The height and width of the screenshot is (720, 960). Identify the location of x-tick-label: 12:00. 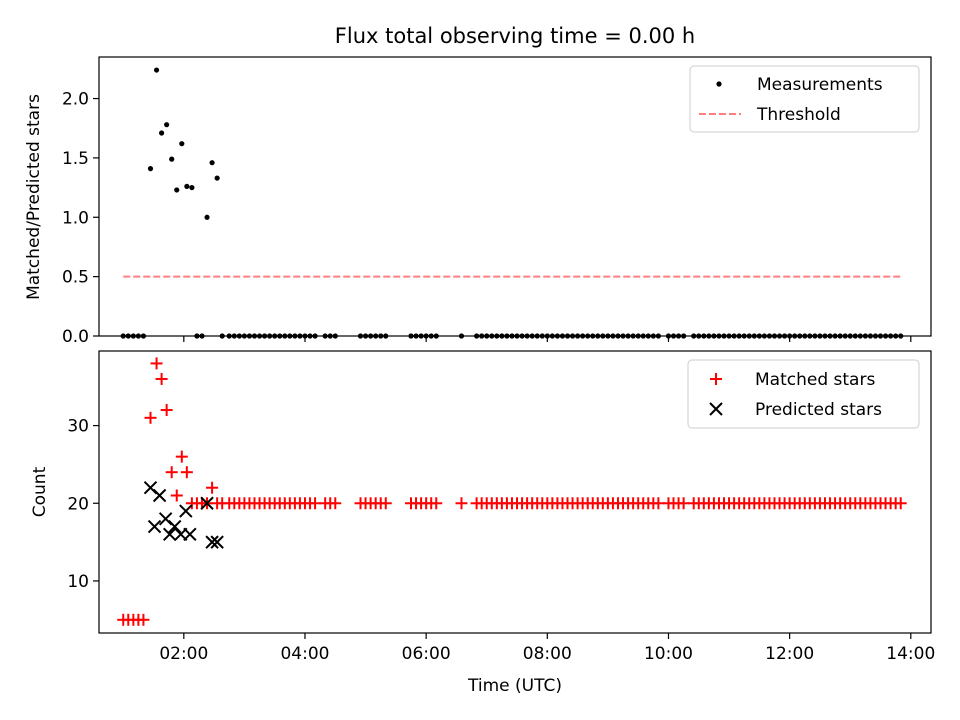
(789, 654).